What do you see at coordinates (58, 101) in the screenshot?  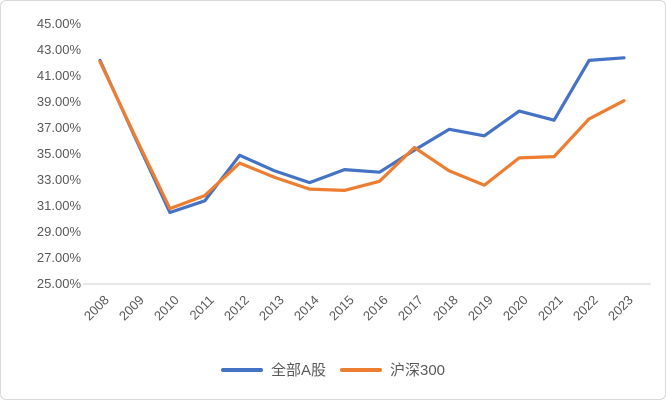 I see `y-axis-tick-label: 39.00%` at bounding box center [58, 101].